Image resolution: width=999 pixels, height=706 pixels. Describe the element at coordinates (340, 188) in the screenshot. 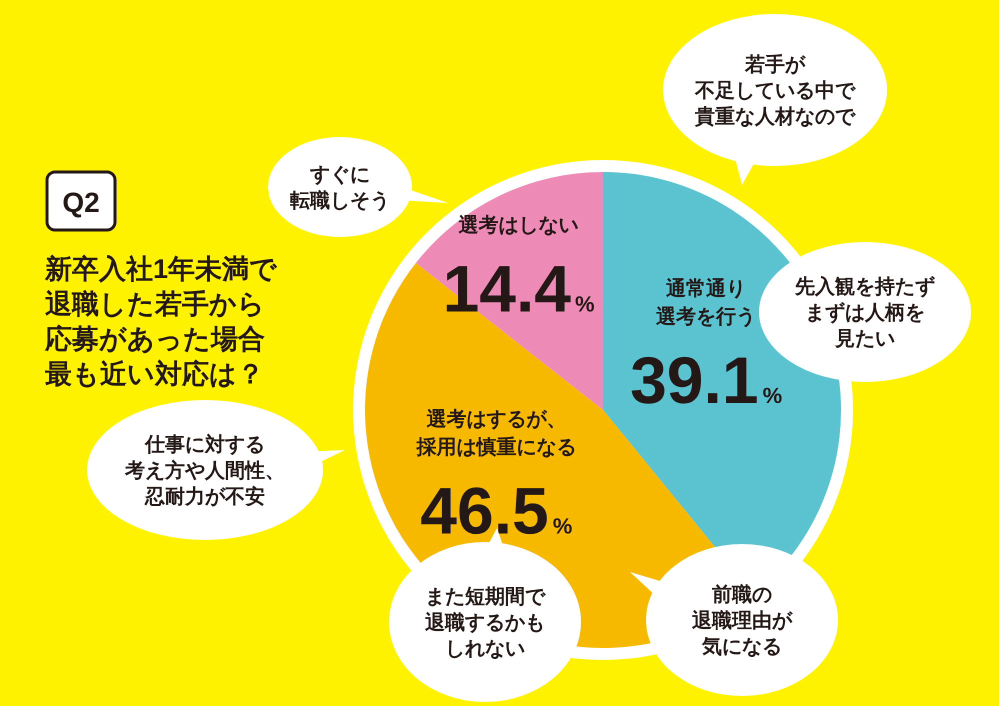

I see `annotation: すぐに転職しそう` at that location.